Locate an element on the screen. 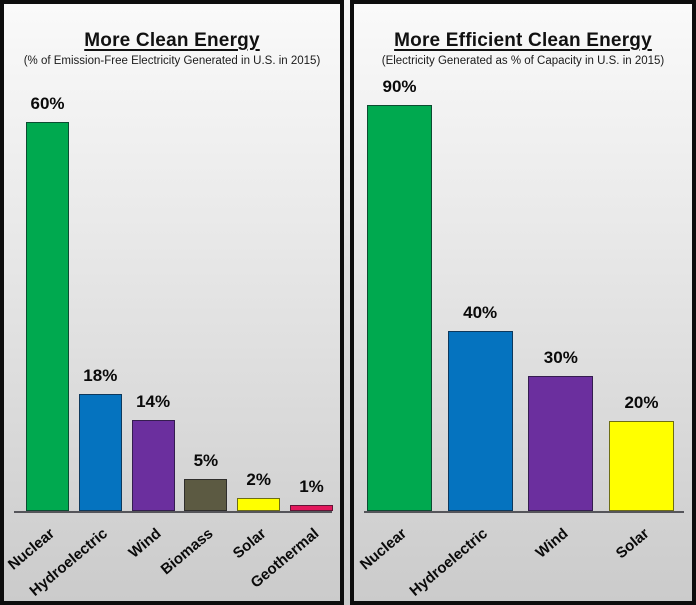  bar-slot: 90% Nuclear is located at coordinates (394, 325).